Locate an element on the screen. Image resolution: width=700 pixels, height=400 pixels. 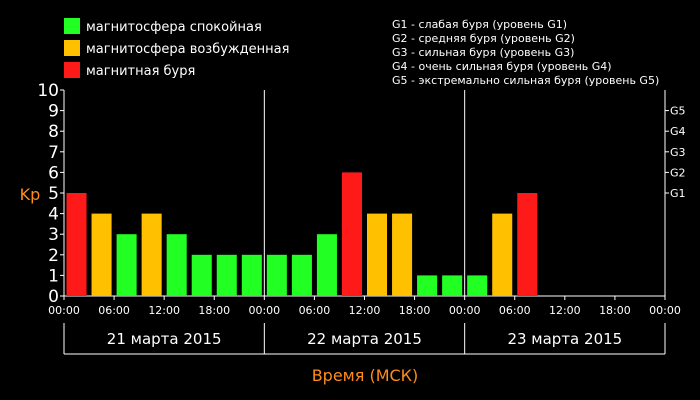
storm-legend-item: G3 - сильная буря (уровень G3) is located at coordinates (483, 52).